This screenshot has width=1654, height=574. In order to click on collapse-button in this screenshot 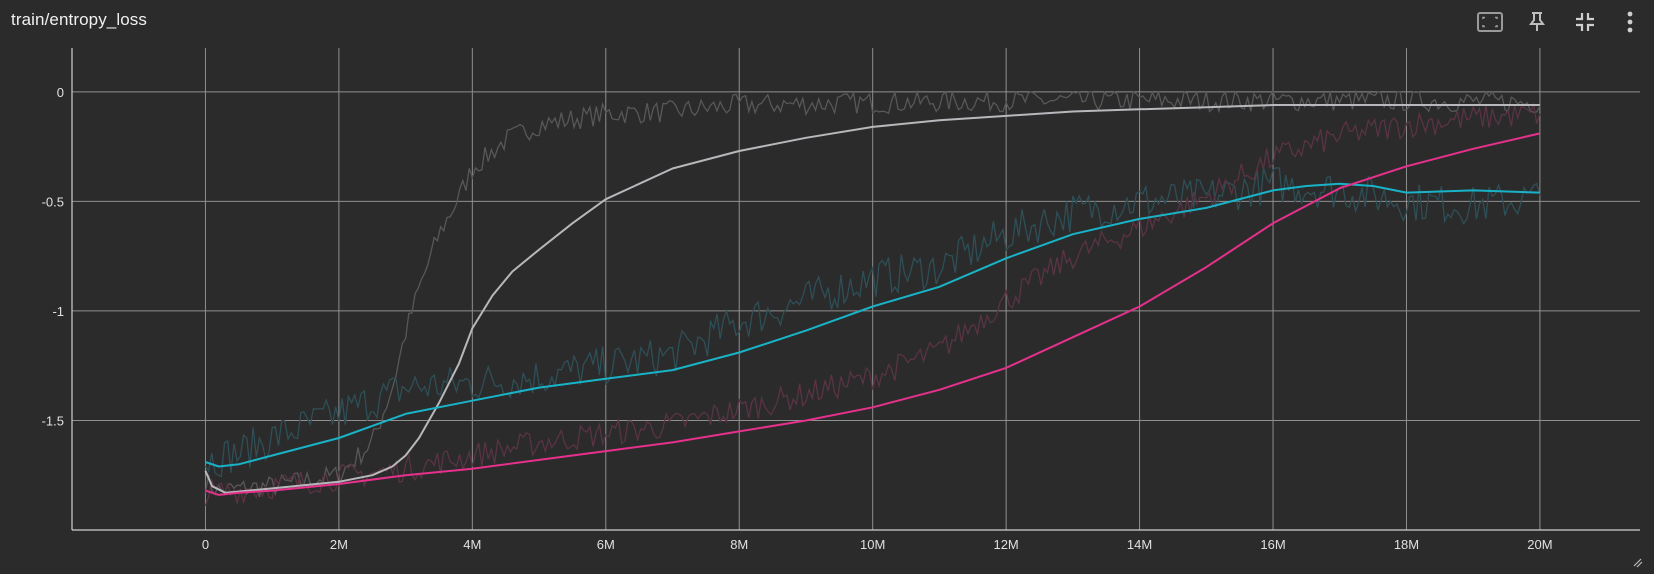, I will do `click(1585, 22)`.